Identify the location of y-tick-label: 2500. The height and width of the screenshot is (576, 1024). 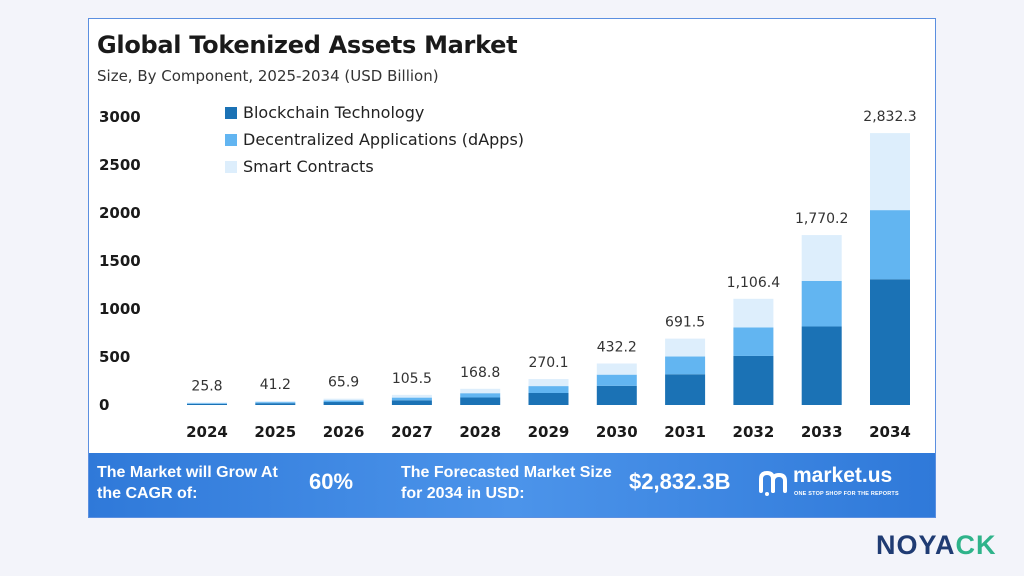
(120, 165).